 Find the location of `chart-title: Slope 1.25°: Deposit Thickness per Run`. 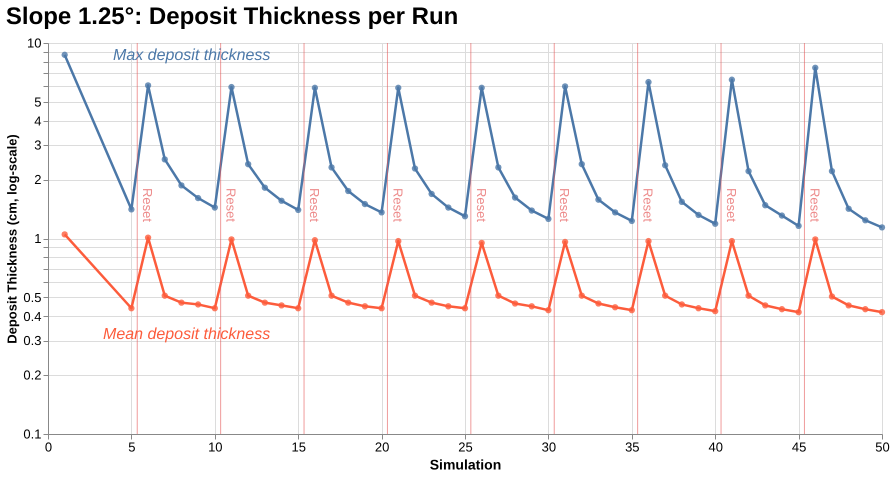

chart-title: Slope 1.25°: Deposit Thickness per Run is located at coordinates (232, 16).